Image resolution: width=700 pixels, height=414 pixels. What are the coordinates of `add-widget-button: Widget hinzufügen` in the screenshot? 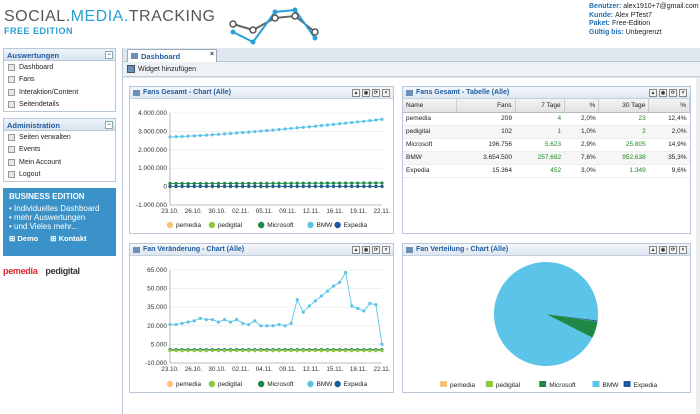 It's located at (167, 69).